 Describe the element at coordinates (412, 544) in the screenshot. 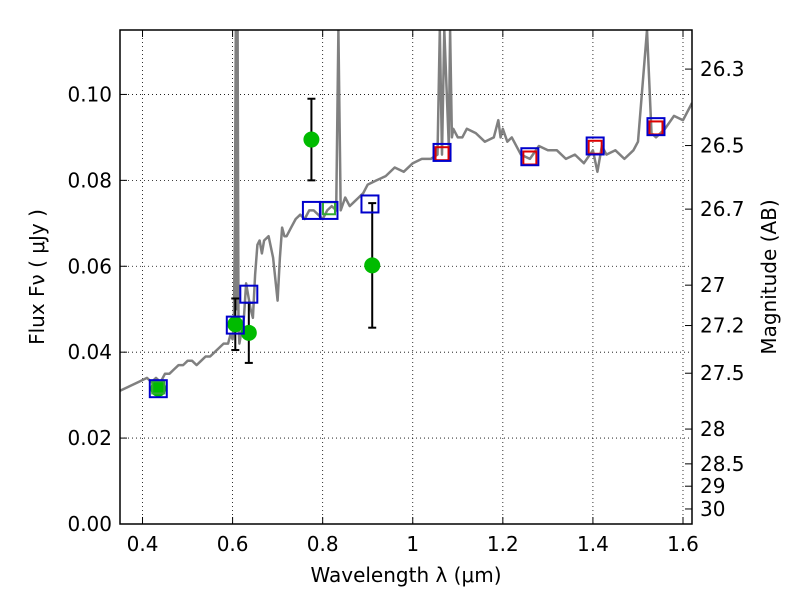

I see `x-tick-label: 1` at that location.